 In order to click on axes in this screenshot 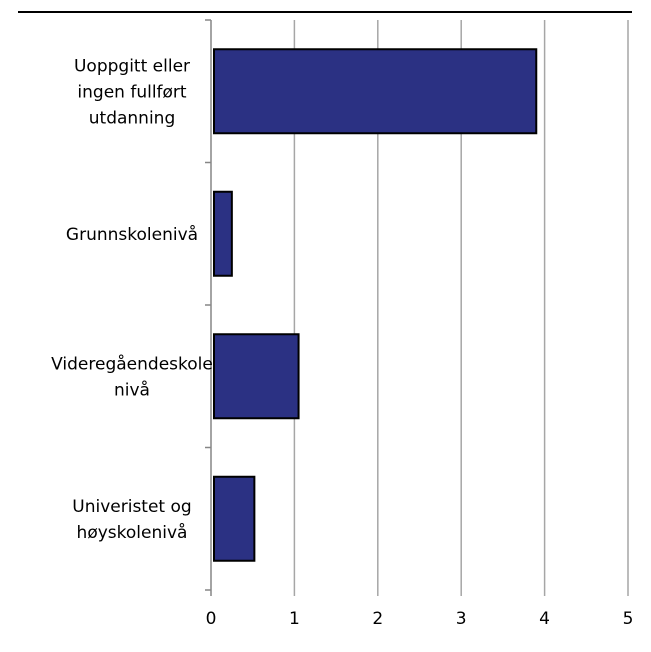, I will do `click(208, 307)`.